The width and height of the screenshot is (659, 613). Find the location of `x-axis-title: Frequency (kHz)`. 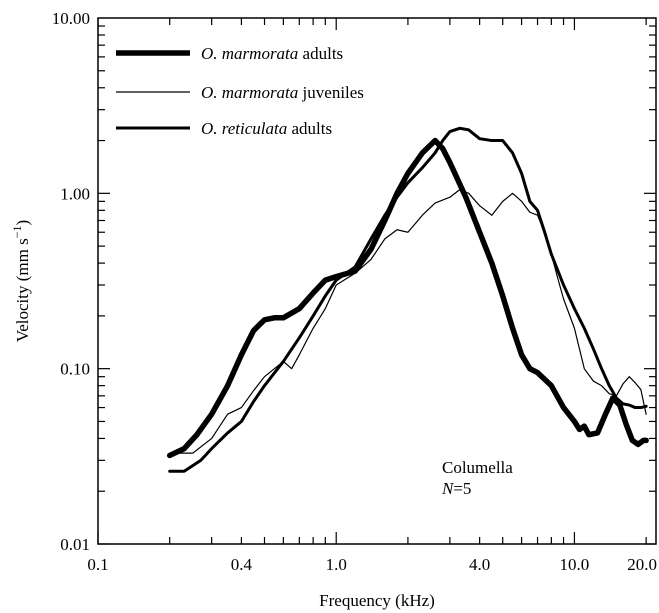

x-axis-title: Frequency (kHz) is located at coordinates (377, 600).